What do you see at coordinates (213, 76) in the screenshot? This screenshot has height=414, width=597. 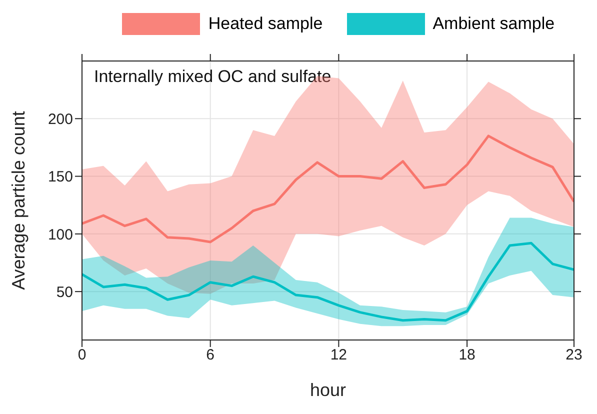 I see `chart-title: Internally mixed OC and sulfate` at bounding box center [213, 76].